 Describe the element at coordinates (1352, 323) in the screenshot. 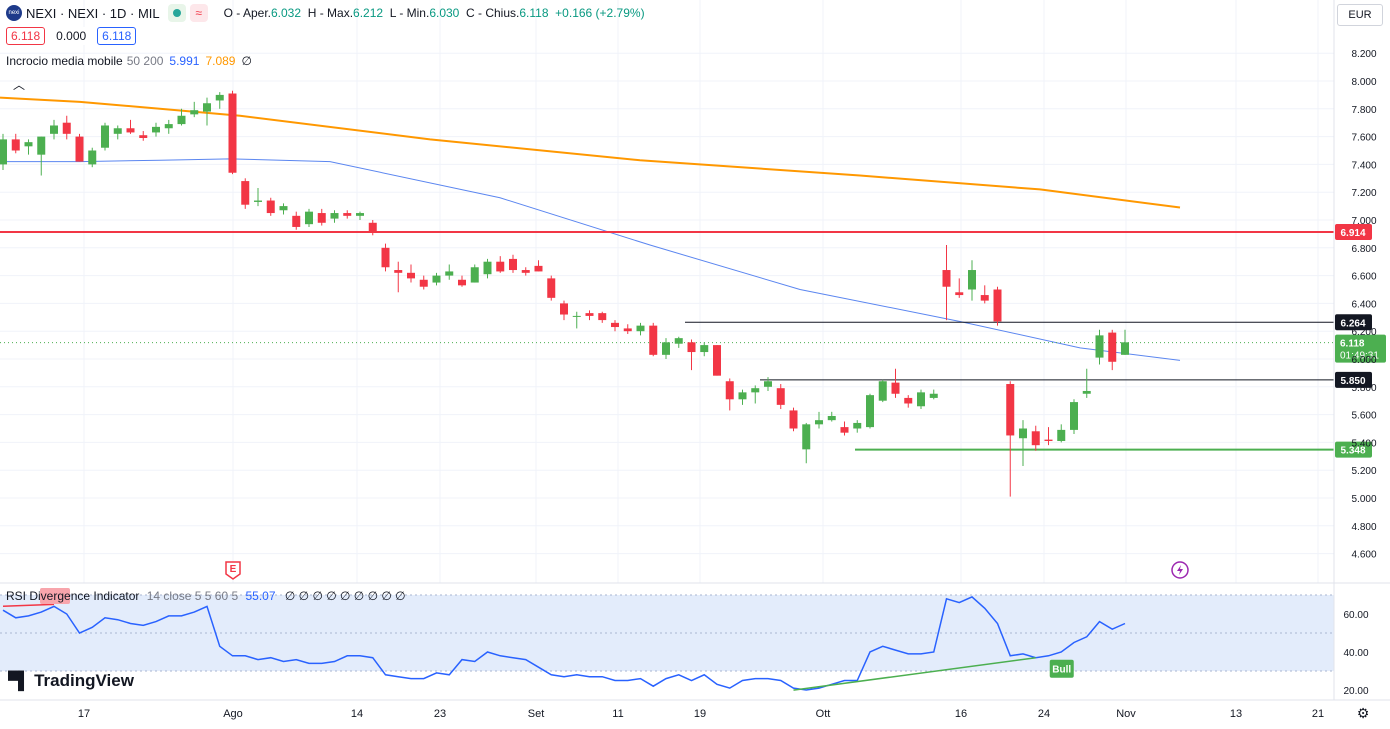

I see `price-level-label: 6.264` at that location.